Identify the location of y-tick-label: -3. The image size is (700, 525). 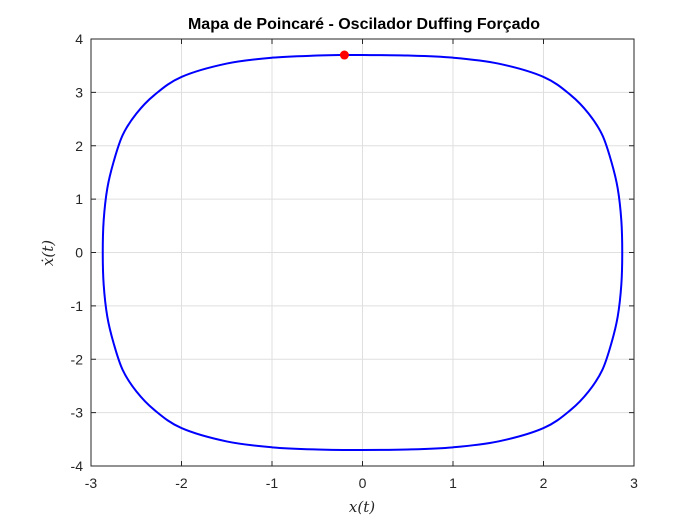
(77, 413).